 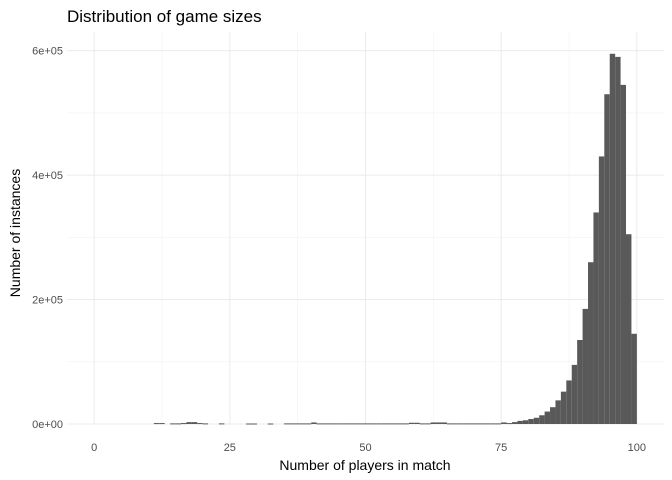 I want to click on x-tick-label: 50, so click(x=365, y=448).